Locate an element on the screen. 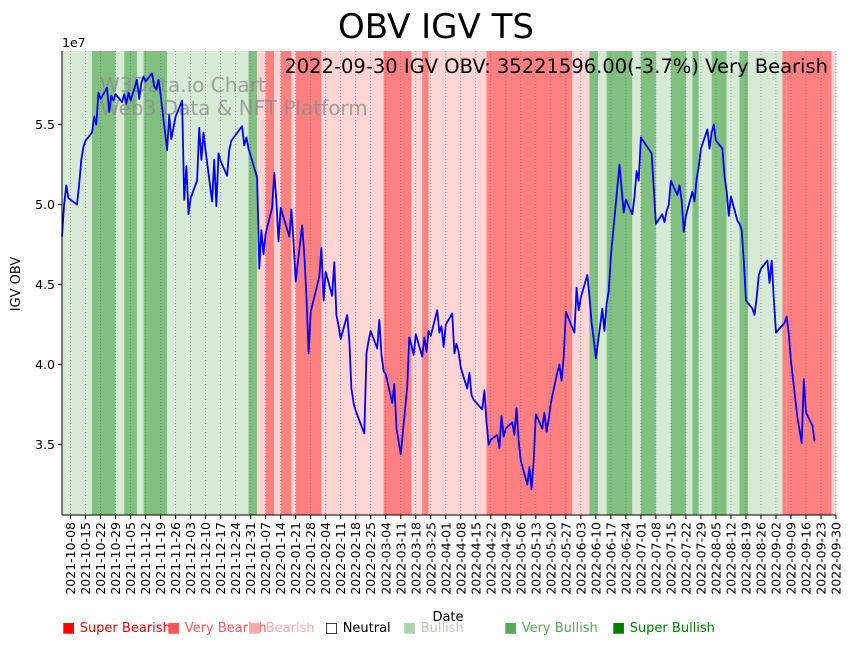 This screenshot has width=853, height=646. legend-label: Bullish is located at coordinates (442, 628).